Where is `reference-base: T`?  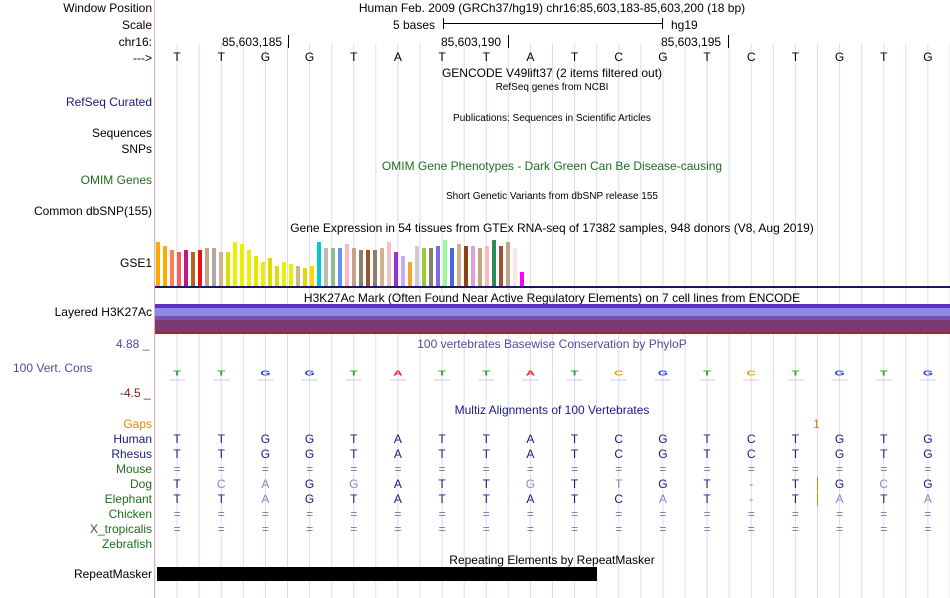 reference-base: T is located at coordinates (221, 57).